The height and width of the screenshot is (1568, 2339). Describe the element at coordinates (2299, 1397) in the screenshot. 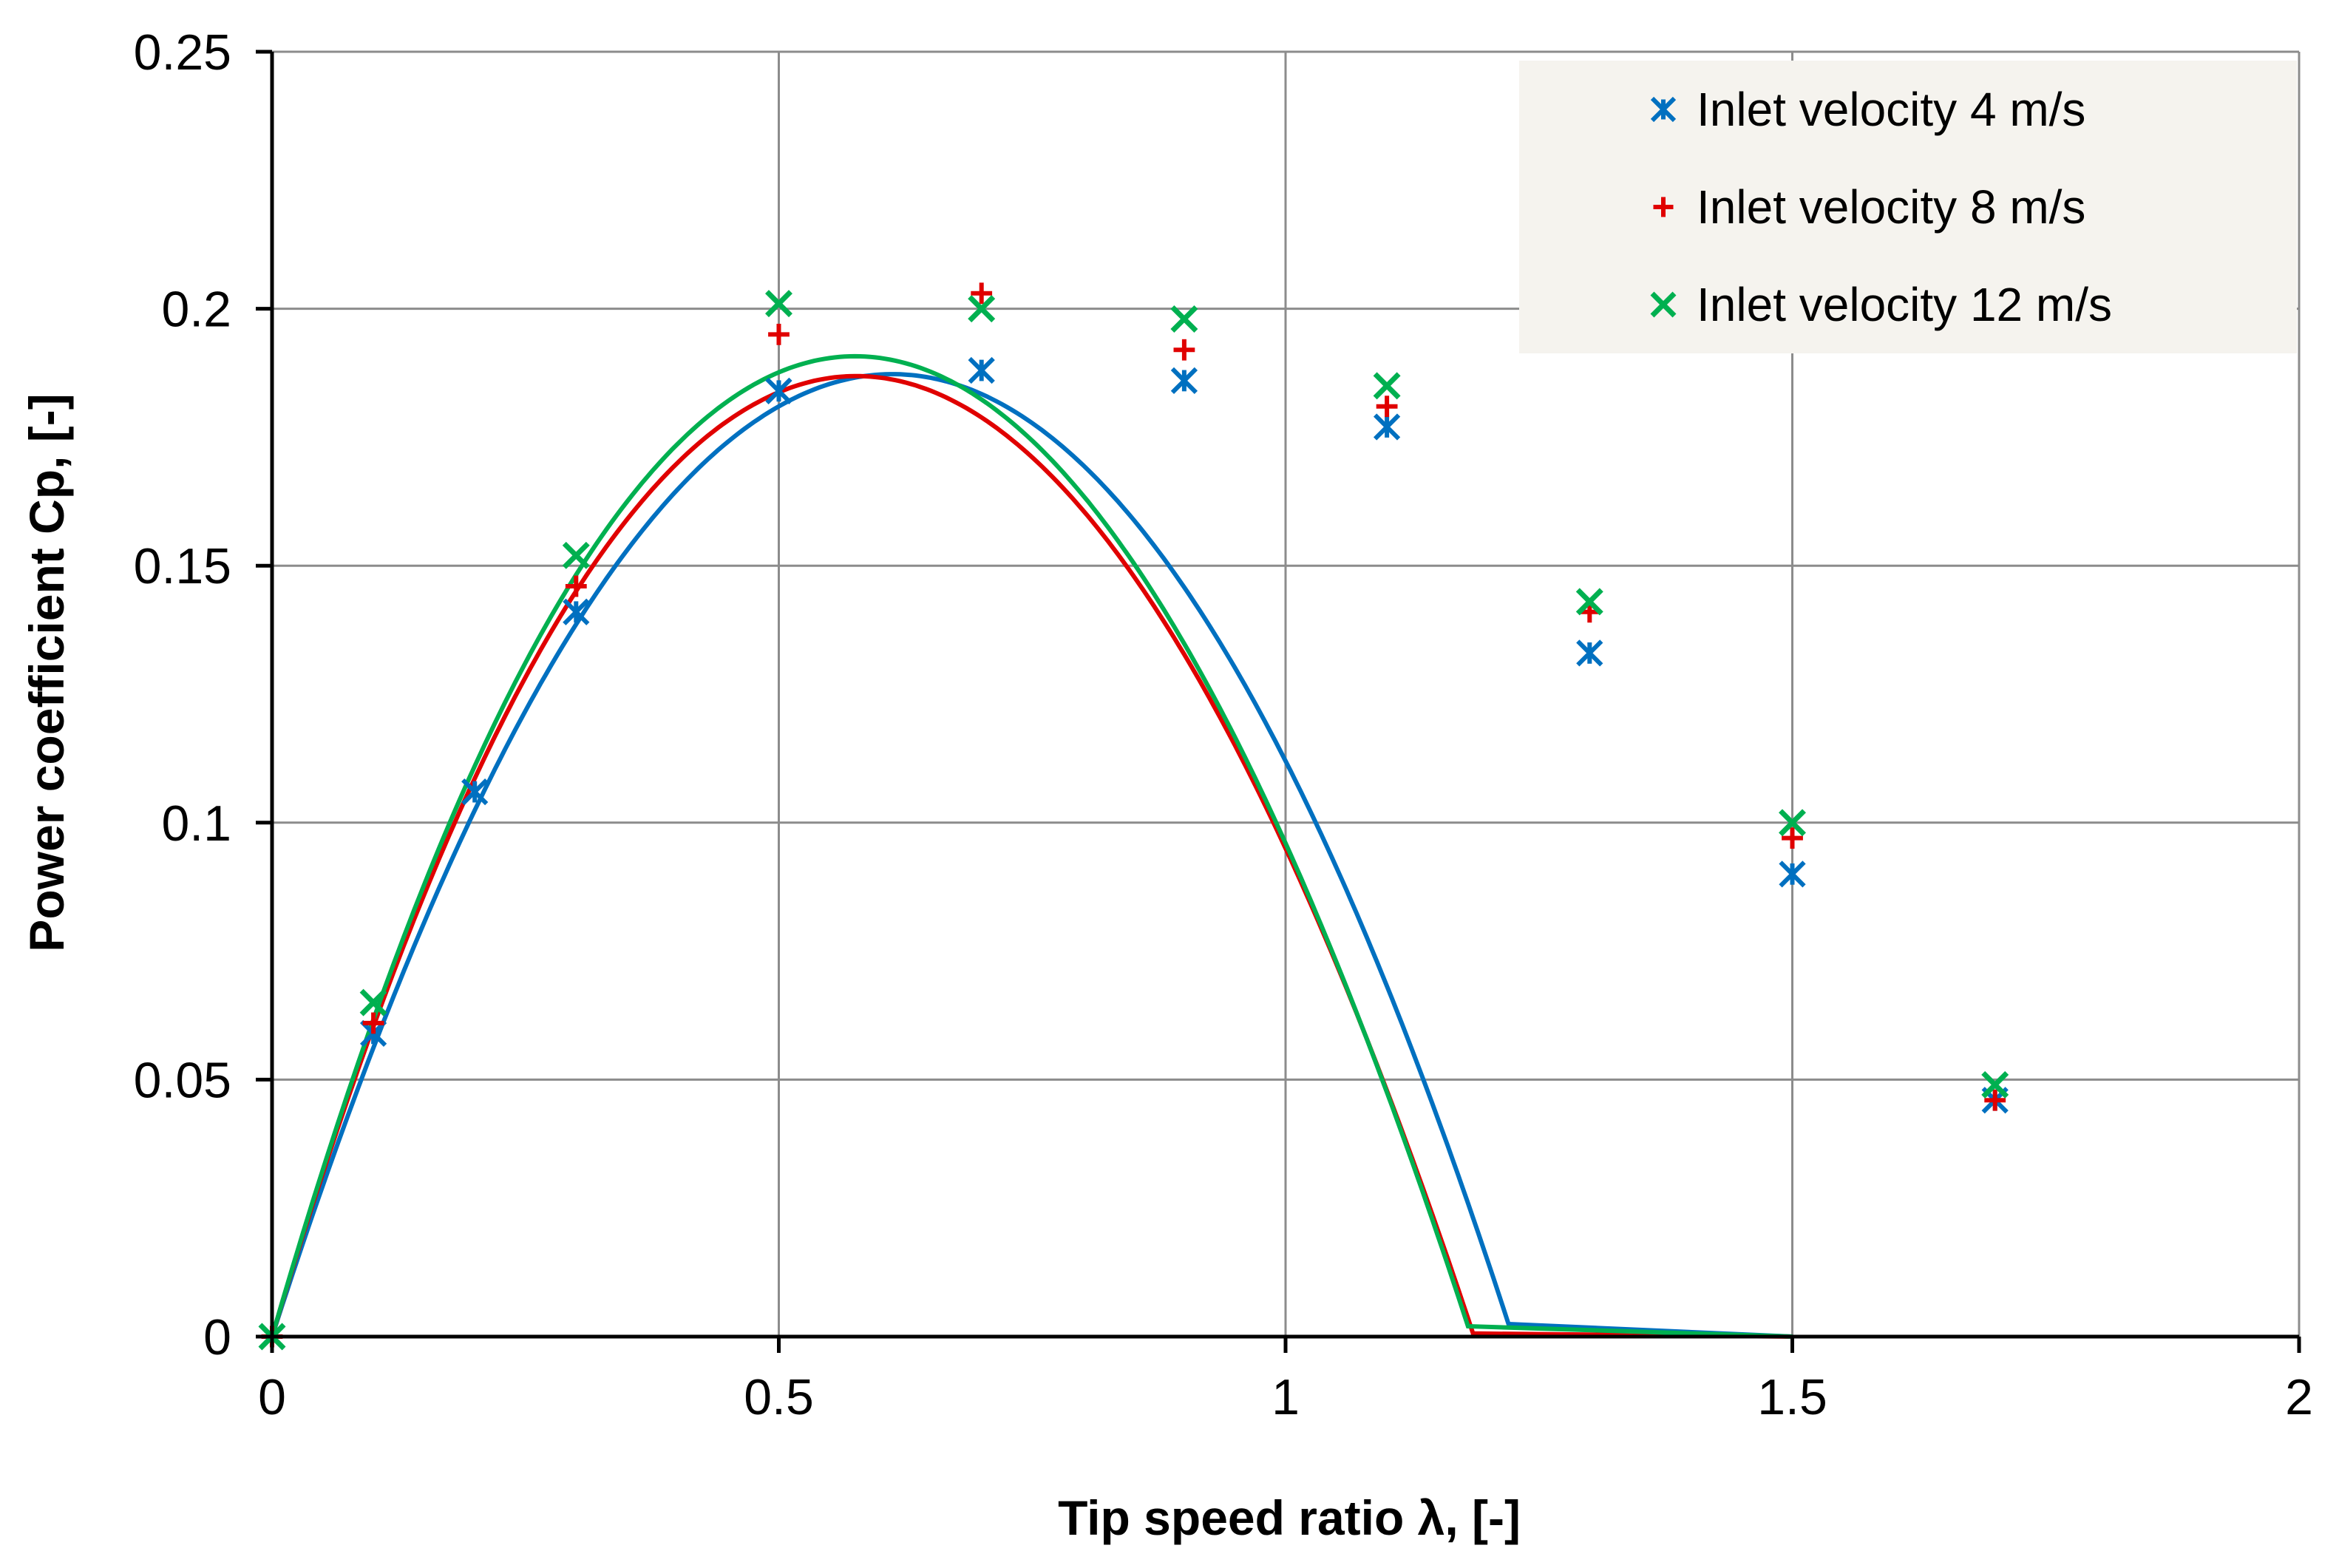

I see `x-tick-label: 2` at that location.